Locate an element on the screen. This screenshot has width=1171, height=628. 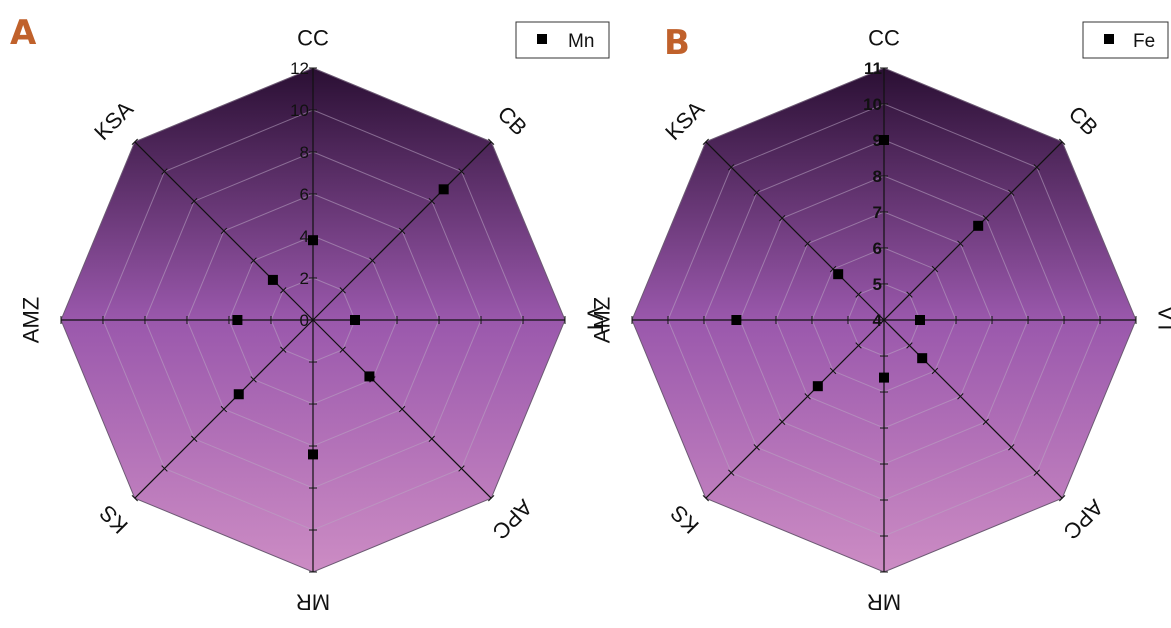
legend: Mn is located at coordinates (562, 40).